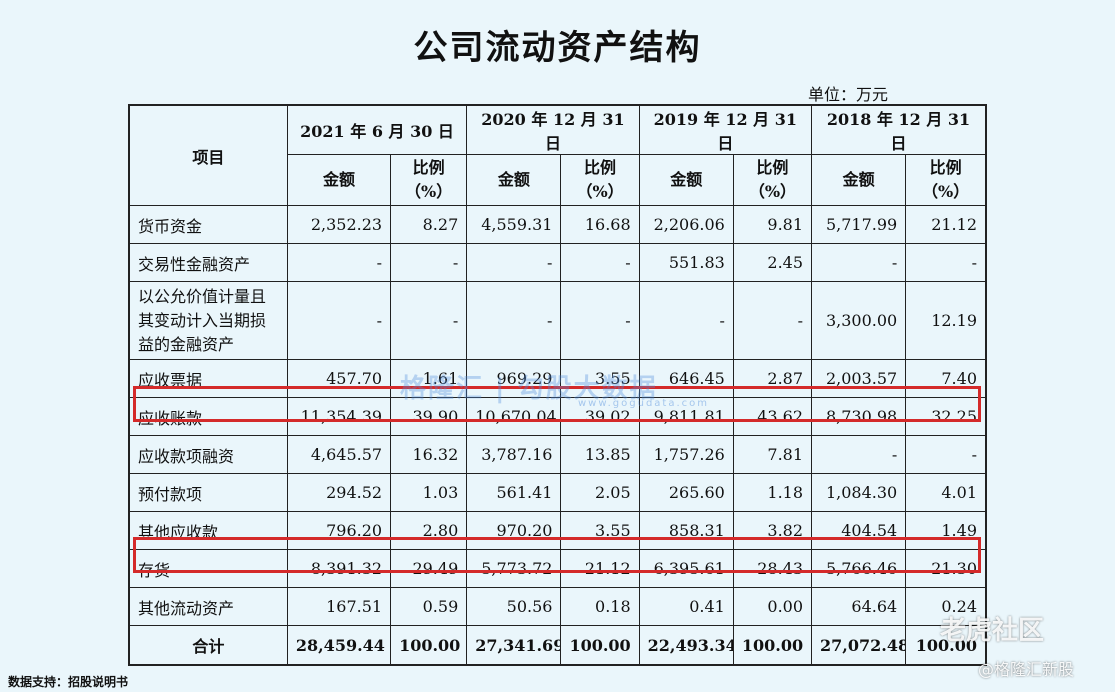 The image size is (1115, 692). Describe the element at coordinates (208, 262) in the screenshot. I see `row-label: 交易性金融资产` at that location.